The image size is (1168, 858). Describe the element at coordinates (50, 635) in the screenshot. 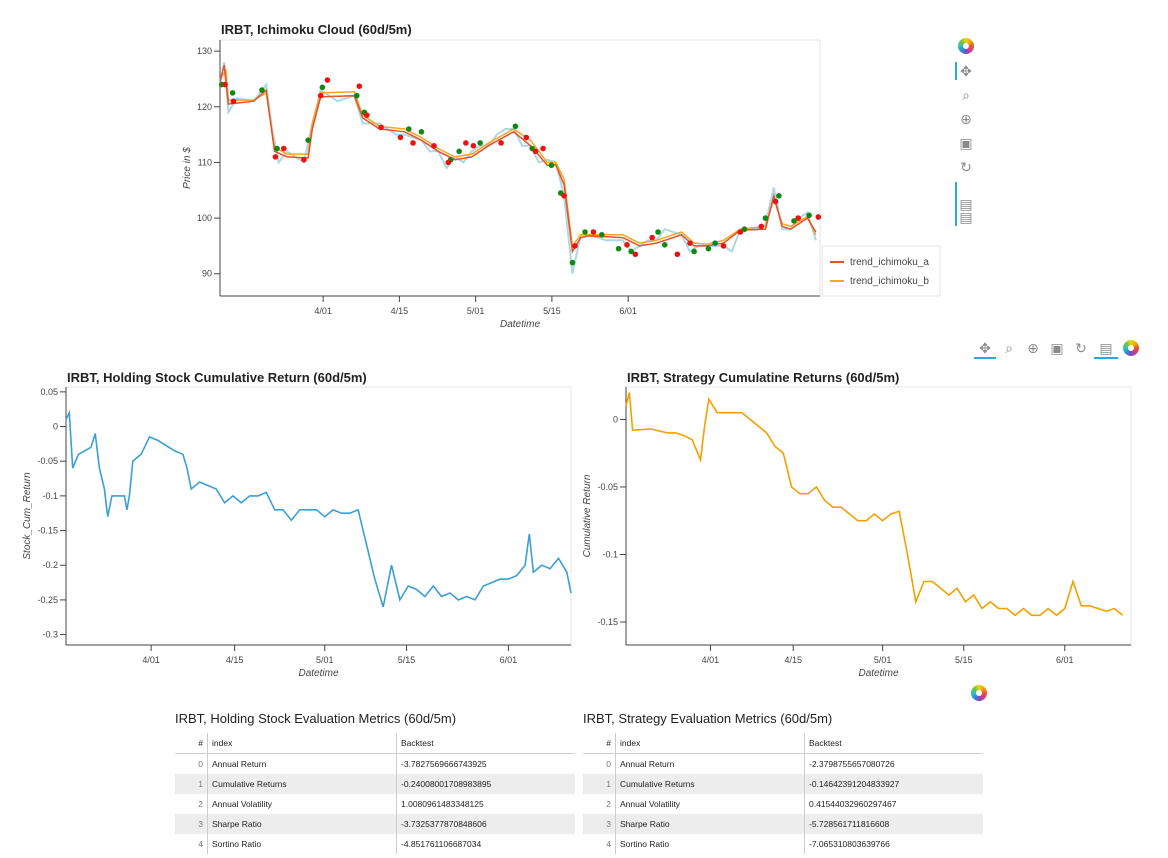

I see `y-tick-label: -0.3` at that location.